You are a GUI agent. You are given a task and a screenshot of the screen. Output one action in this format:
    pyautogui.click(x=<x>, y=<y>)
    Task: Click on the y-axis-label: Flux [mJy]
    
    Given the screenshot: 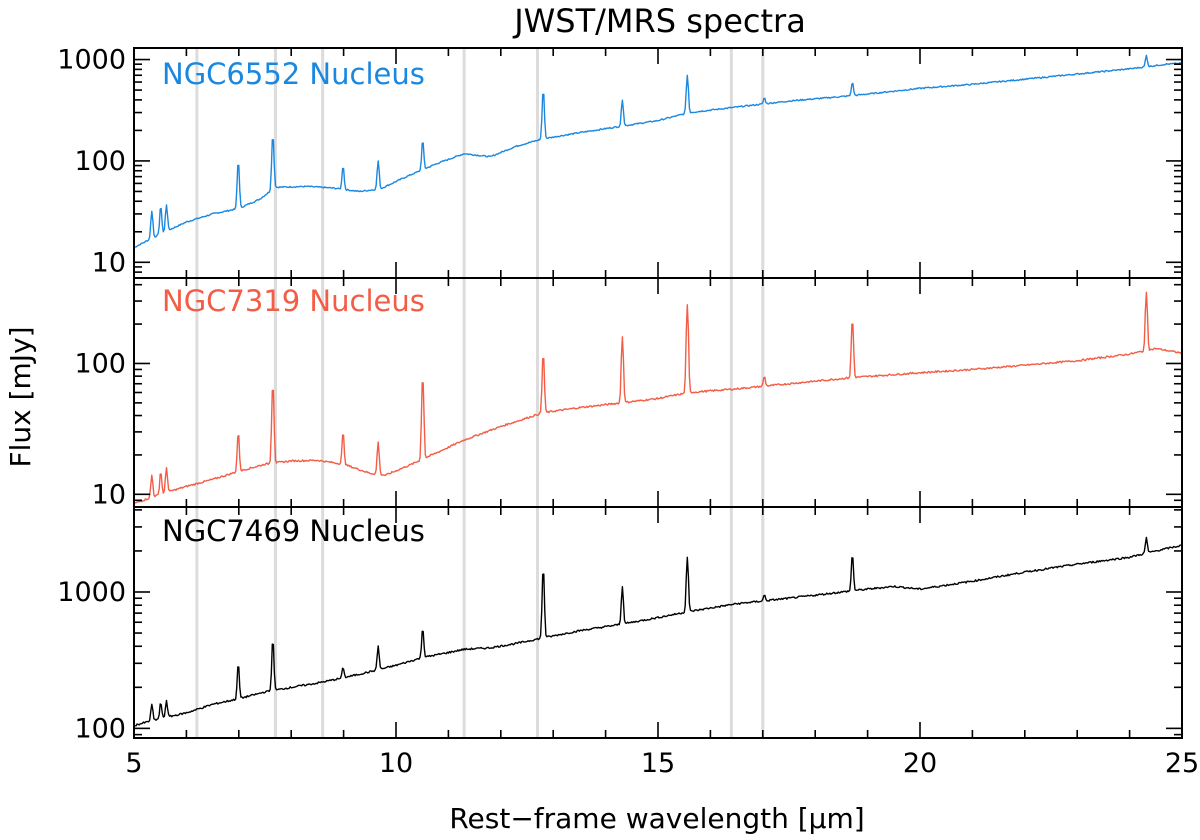 What is the action you would take?
    pyautogui.click(x=20, y=396)
    